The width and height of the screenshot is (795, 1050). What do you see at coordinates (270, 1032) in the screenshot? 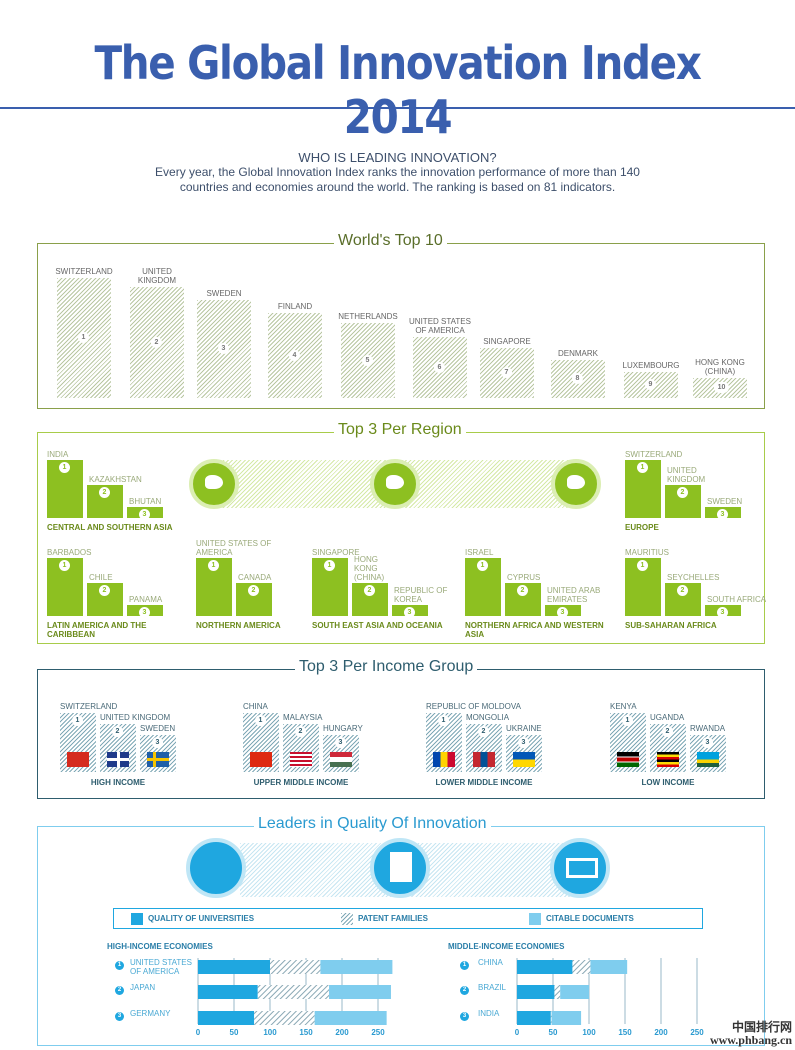
I see `x-tick-label: 100` at bounding box center [270, 1032].